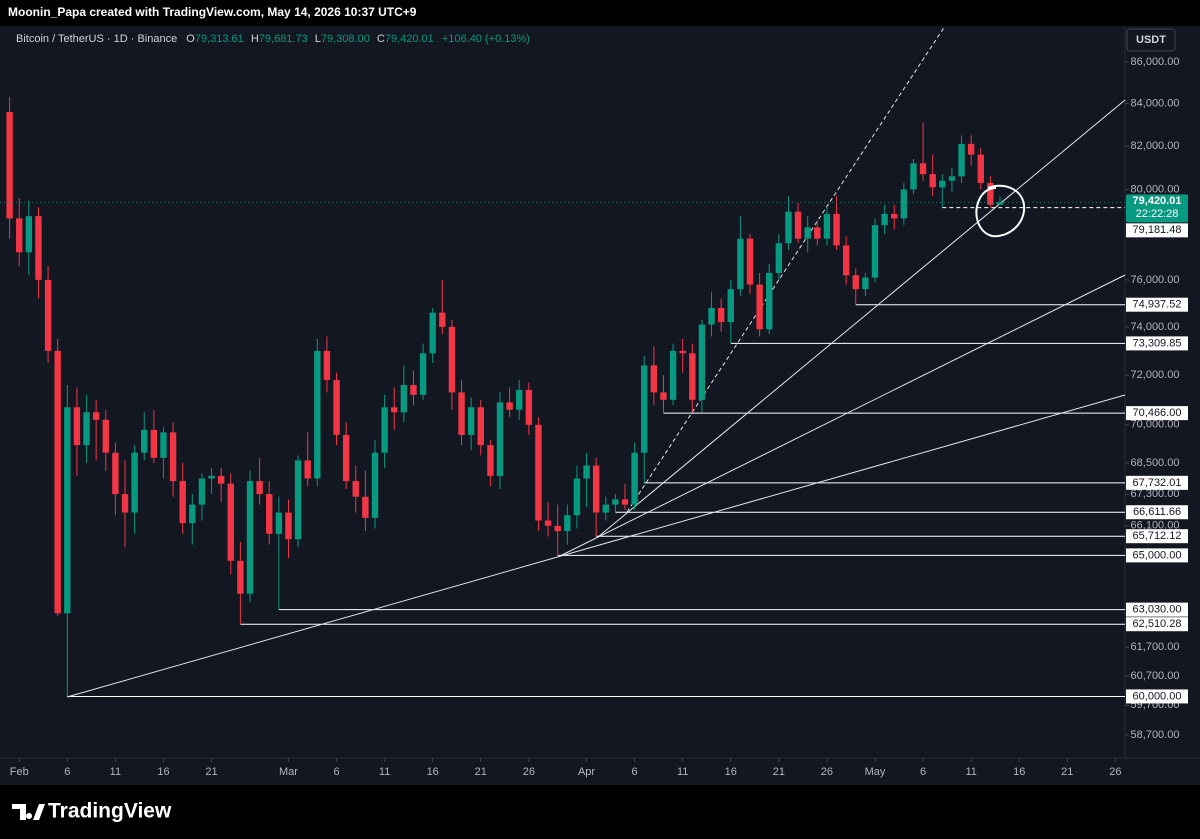 Image resolution: width=1200 pixels, height=839 pixels. I want to click on ohlc-value: 79,420.01, so click(409, 39).